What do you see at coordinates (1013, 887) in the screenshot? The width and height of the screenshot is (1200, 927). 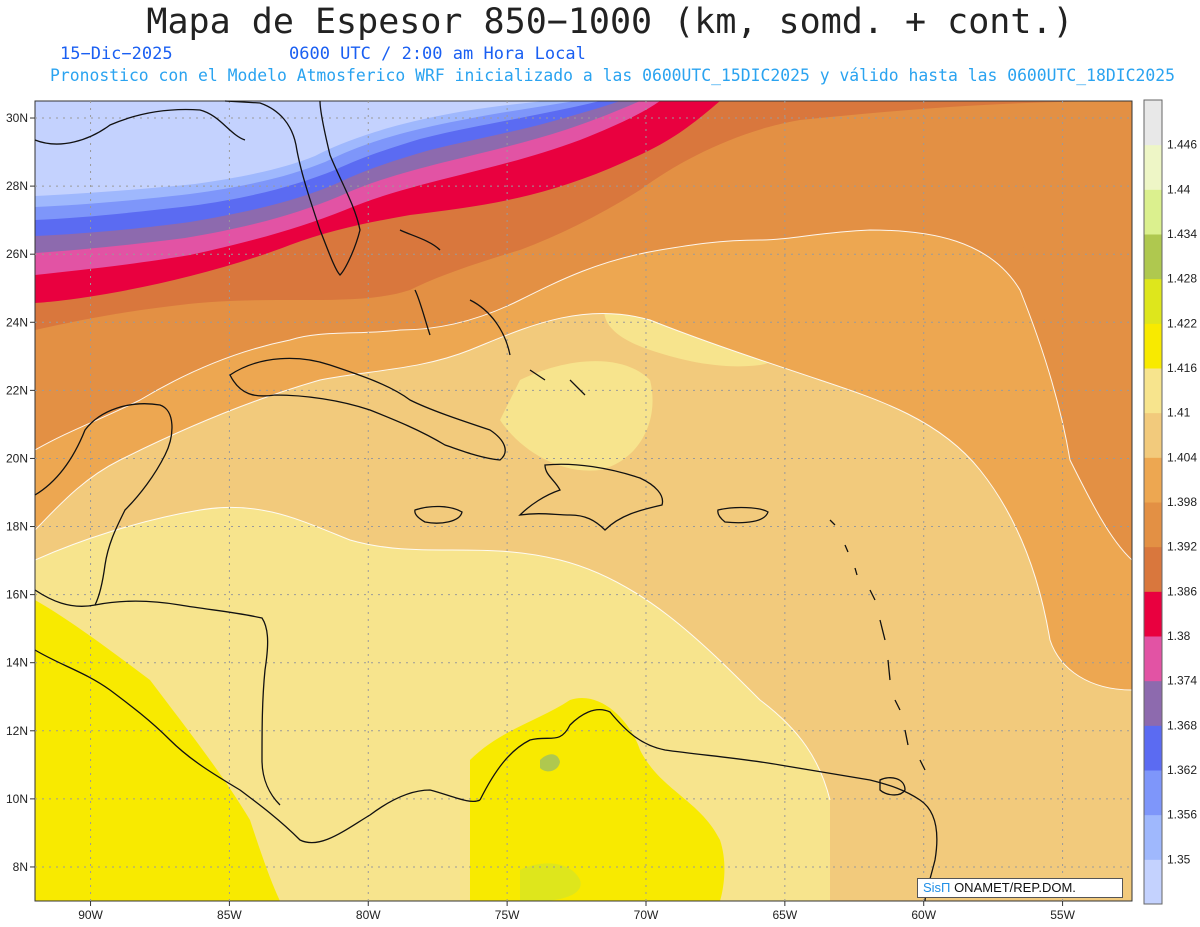 I see `credit-text: ONAMET/REP.DOM.` at bounding box center [1013, 887].